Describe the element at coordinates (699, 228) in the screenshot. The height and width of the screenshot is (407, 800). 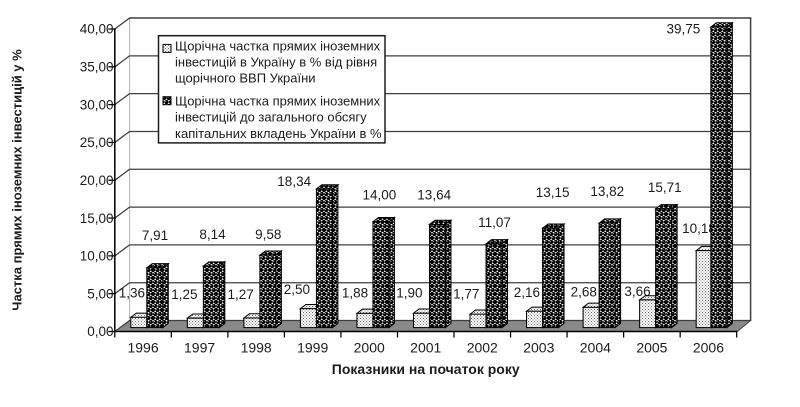
I see `svg-text: 10,18` at that location.